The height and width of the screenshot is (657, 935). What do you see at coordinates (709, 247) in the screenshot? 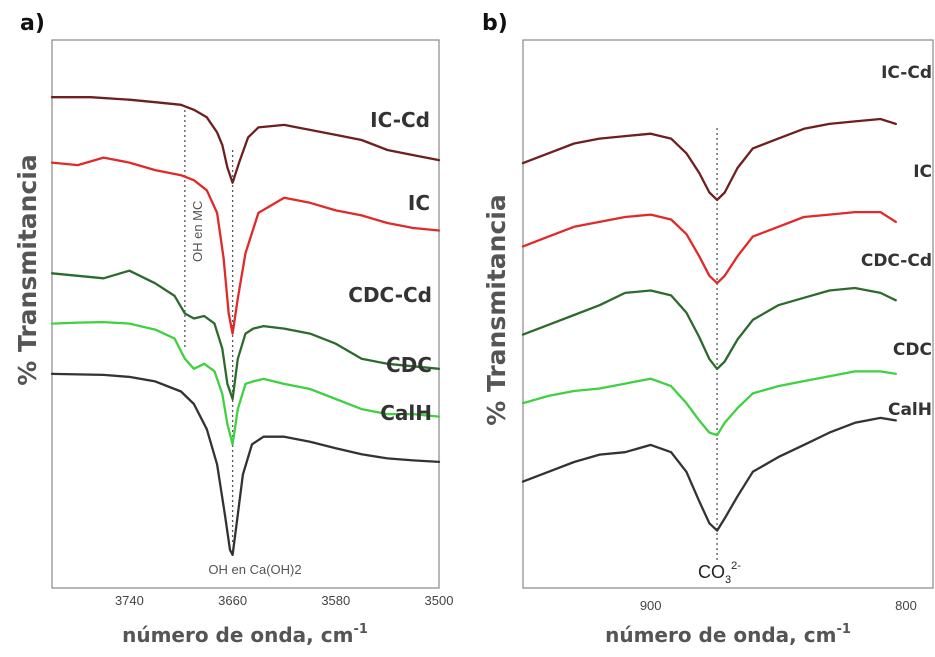
I see `panel-b-series-ic` at bounding box center [709, 247].